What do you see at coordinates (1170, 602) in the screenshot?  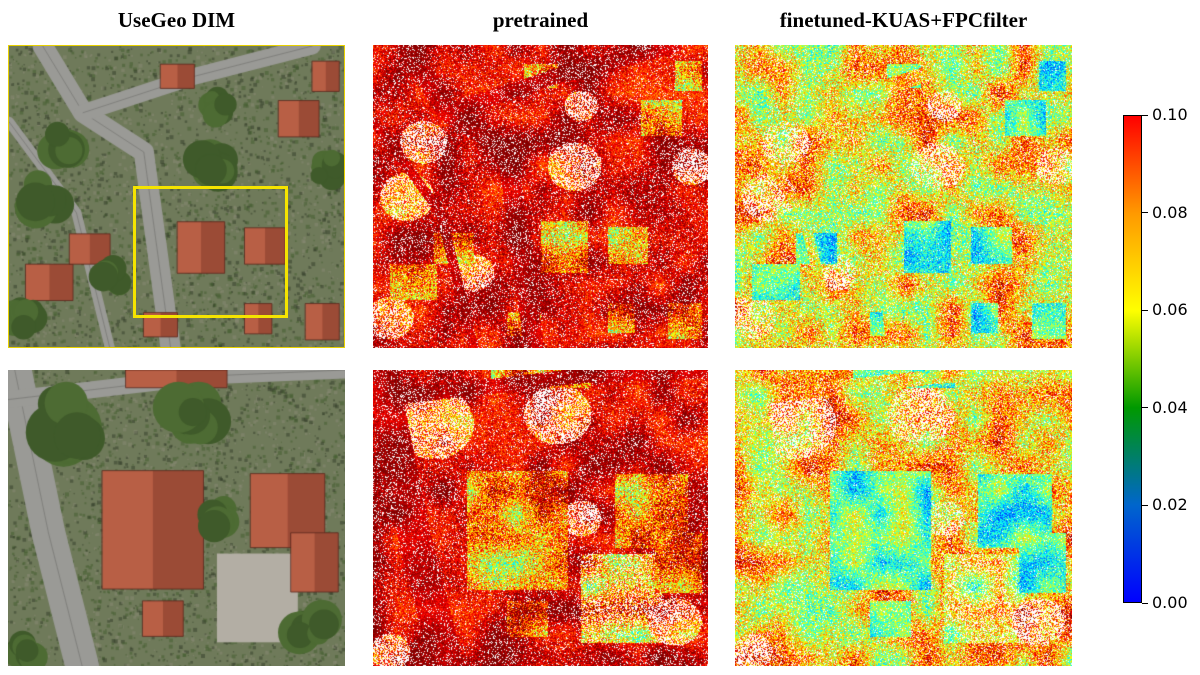 I see `colorbar-tick-label: 0.00` at bounding box center [1170, 602].